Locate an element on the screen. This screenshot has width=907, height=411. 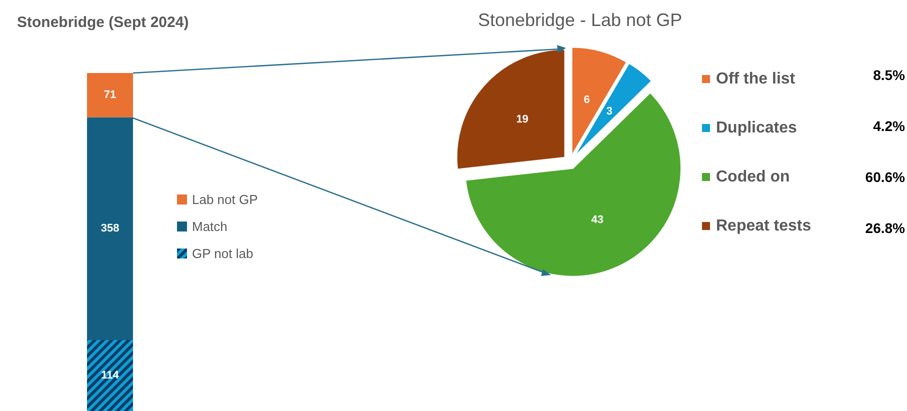
legend-label: Off the list is located at coordinates (756, 79).